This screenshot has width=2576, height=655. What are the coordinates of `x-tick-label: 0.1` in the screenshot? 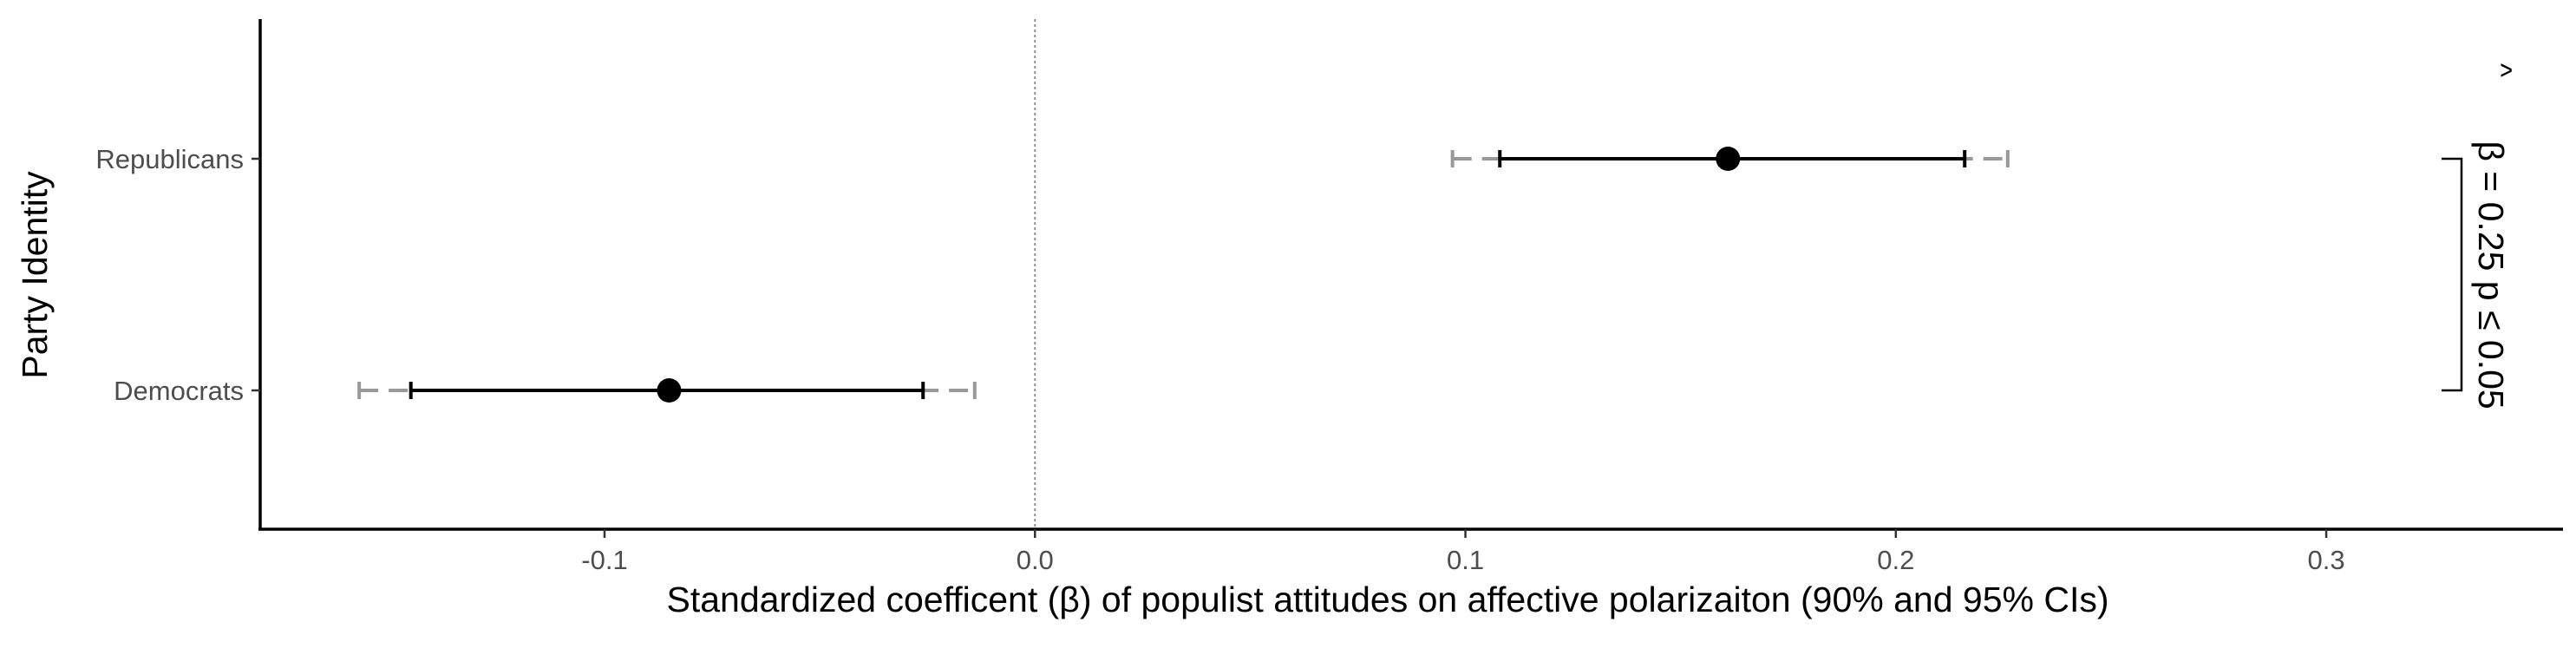 It's located at (1465, 560).